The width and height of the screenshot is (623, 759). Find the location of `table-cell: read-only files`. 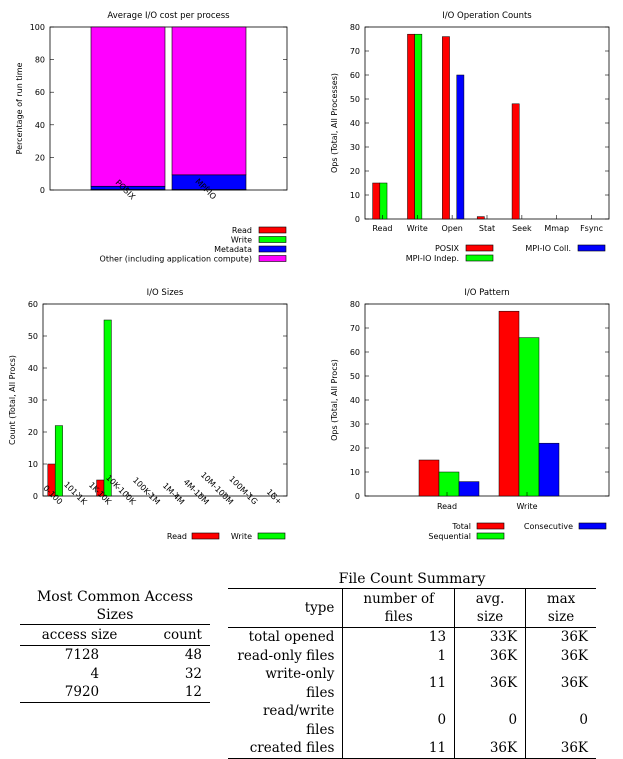

table-cell: read-only files is located at coordinates (285, 656).